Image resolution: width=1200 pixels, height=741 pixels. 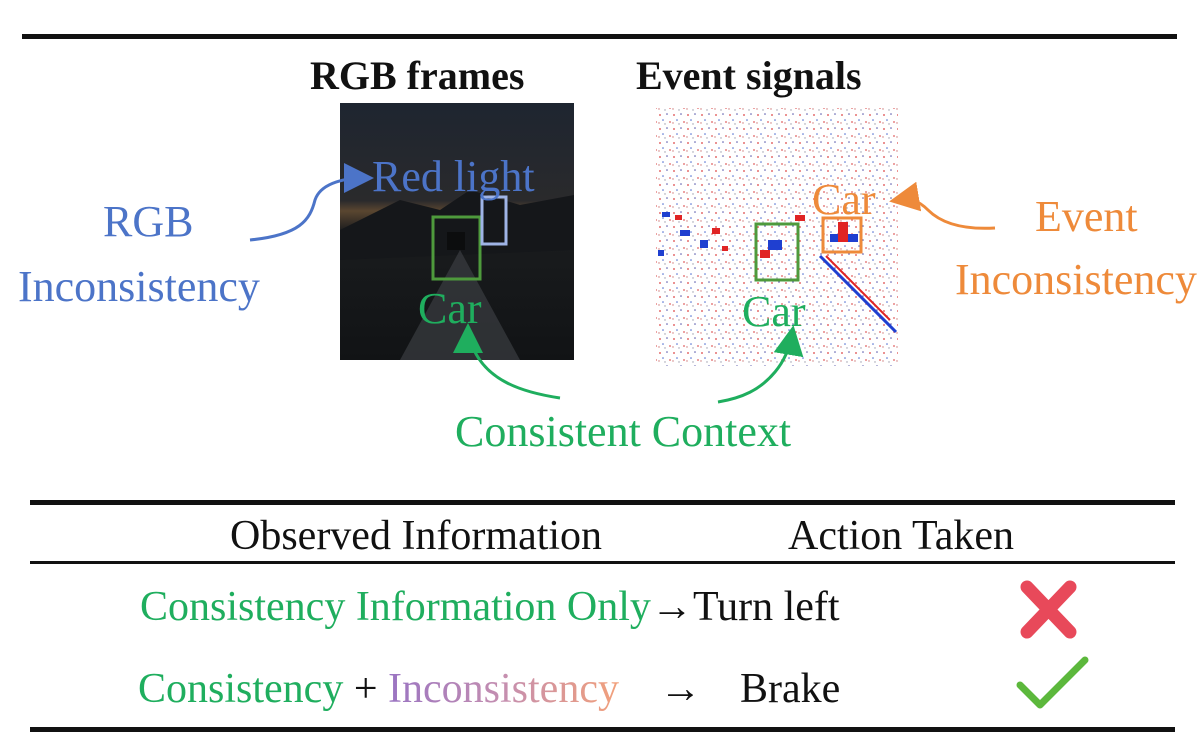 What do you see at coordinates (395, 607) in the screenshot?
I see `row1-observed: Consistency Information Only` at bounding box center [395, 607].